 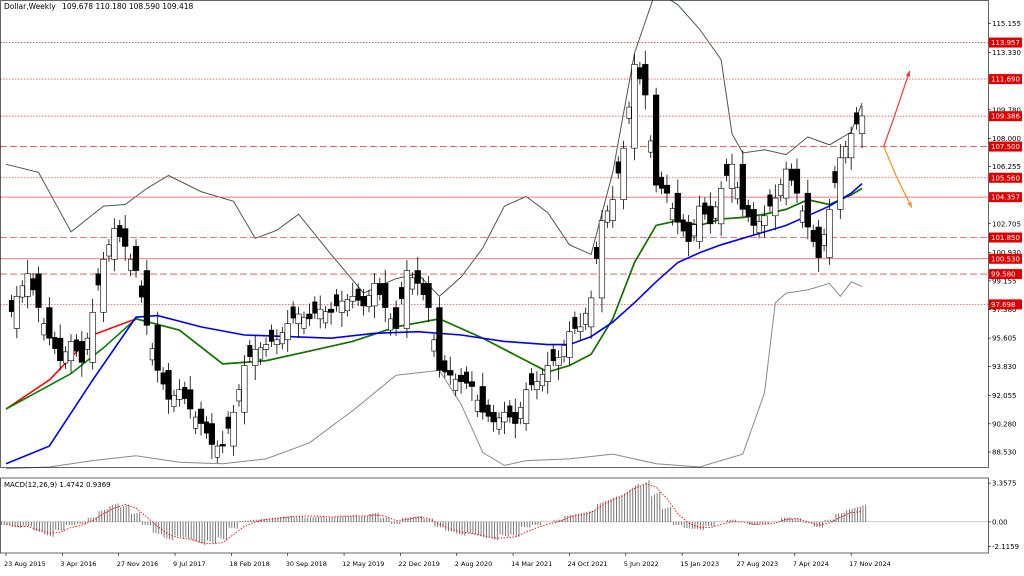 I want to click on price-level-label: 104.357, so click(x=1005, y=198).